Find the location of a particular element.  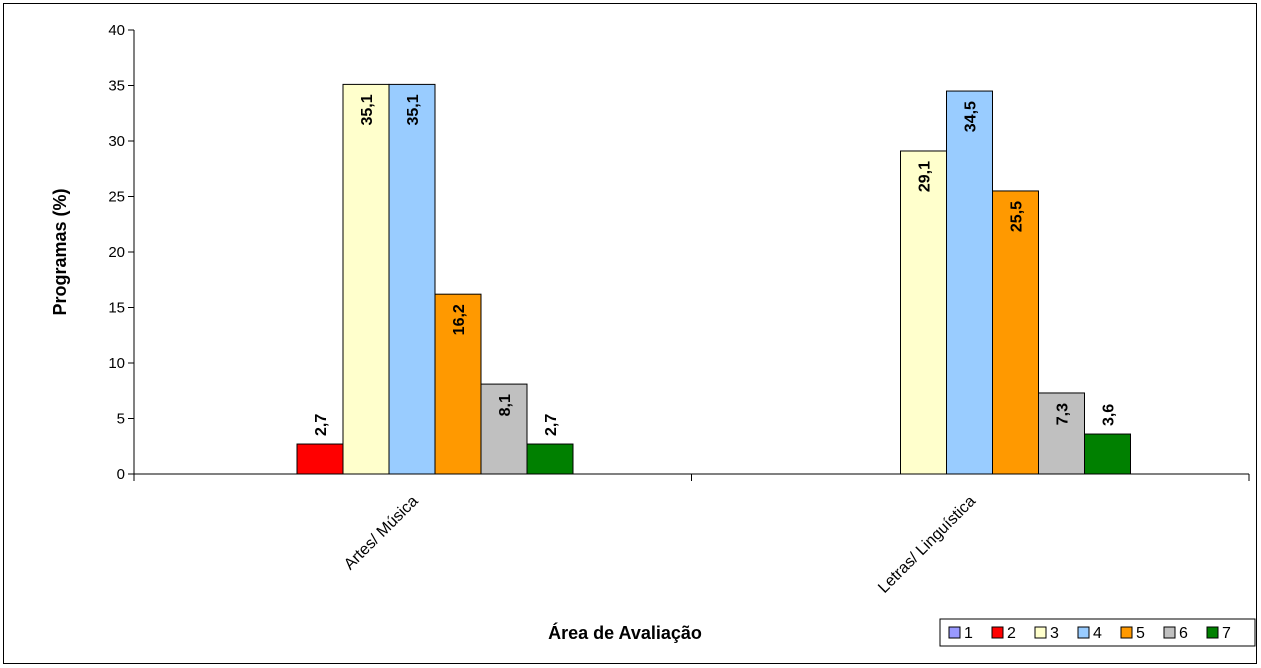

x-category-label: Artes/ Música is located at coordinates (381, 533).